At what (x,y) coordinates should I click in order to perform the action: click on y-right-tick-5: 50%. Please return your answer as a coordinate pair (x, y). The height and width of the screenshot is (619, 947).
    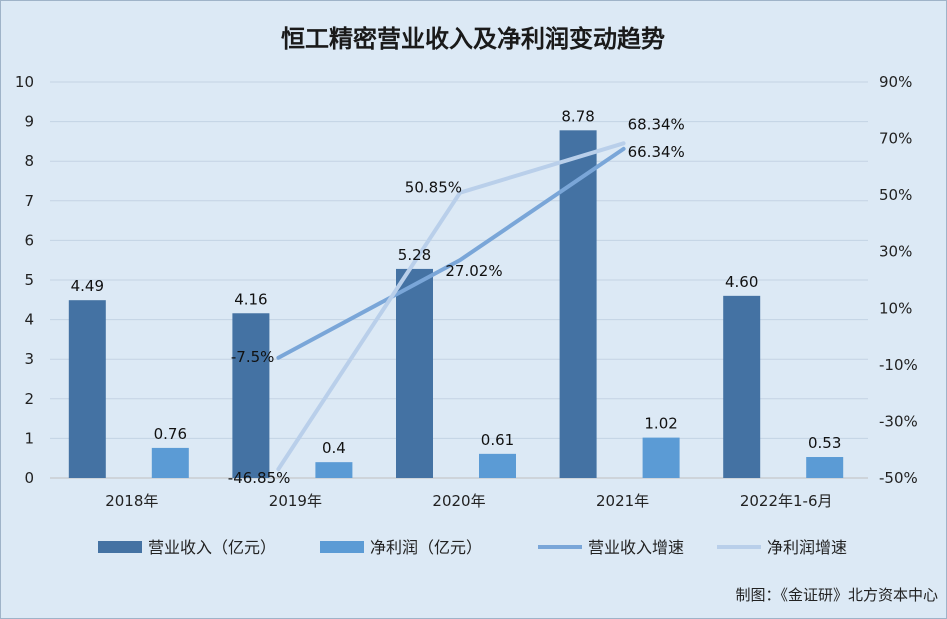
    Looking at the image, I should click on (895, 195).